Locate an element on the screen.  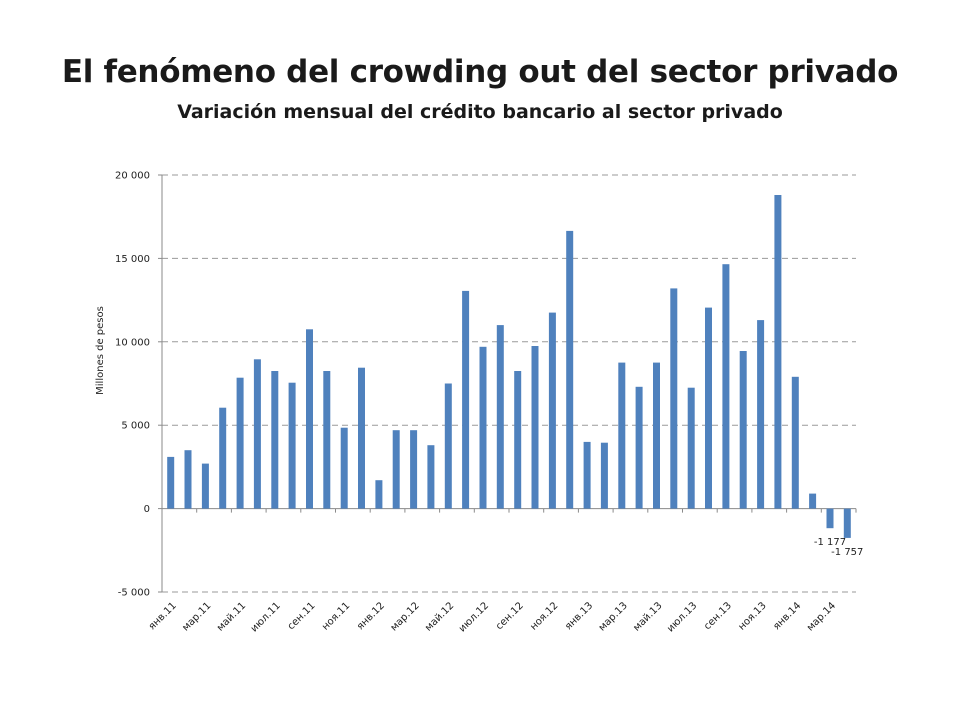
y-tick-label: 10 000 is located at coordinates (132, 342).